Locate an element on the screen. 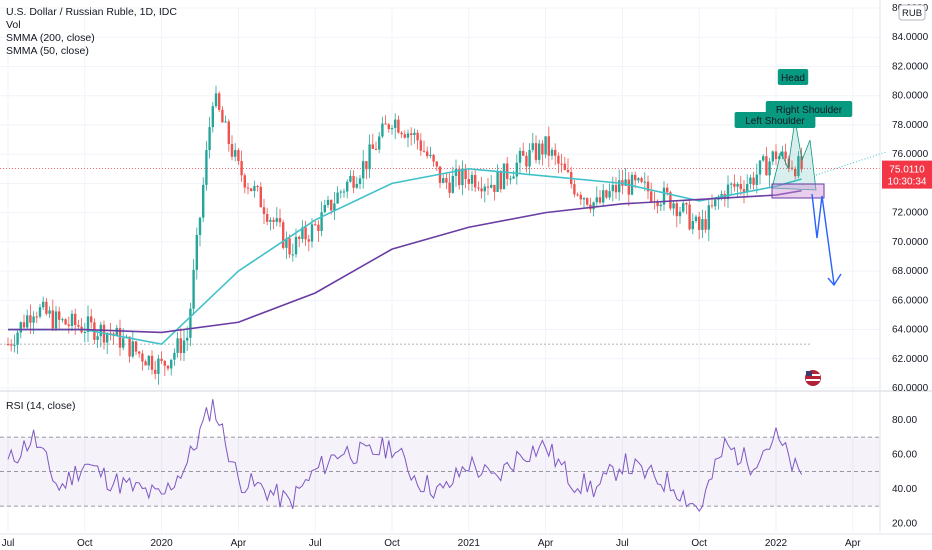 This screenshot has width=932, height=550. x-tick-label: Oct is located at coordinates (85, 543).